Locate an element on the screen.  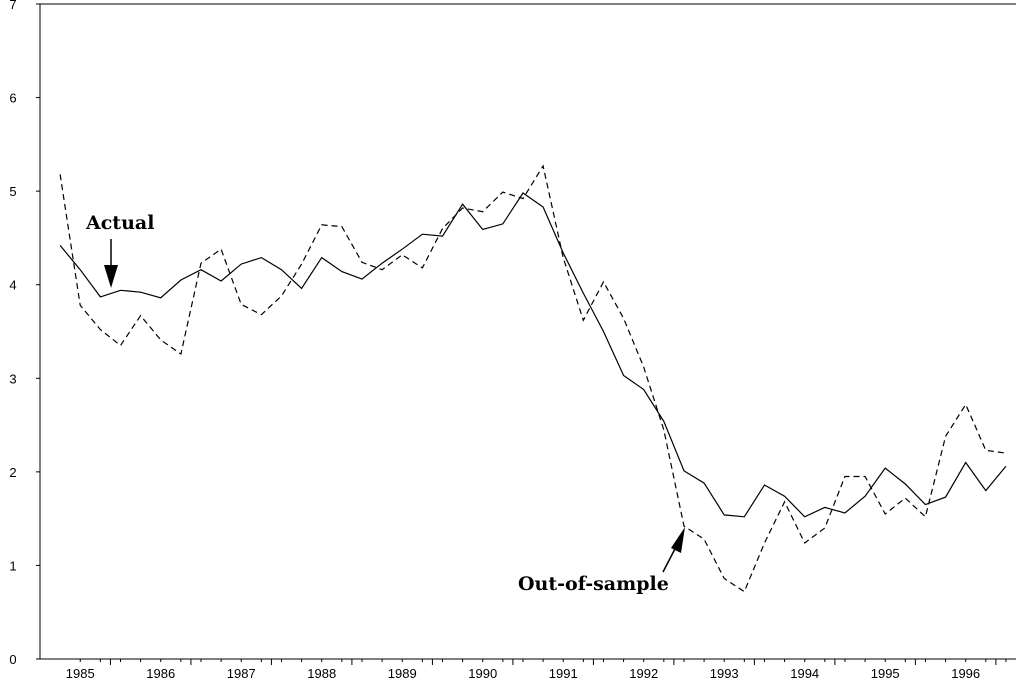
annotation-out-of-sample-arrowhead is located at coordinates (678, 540).